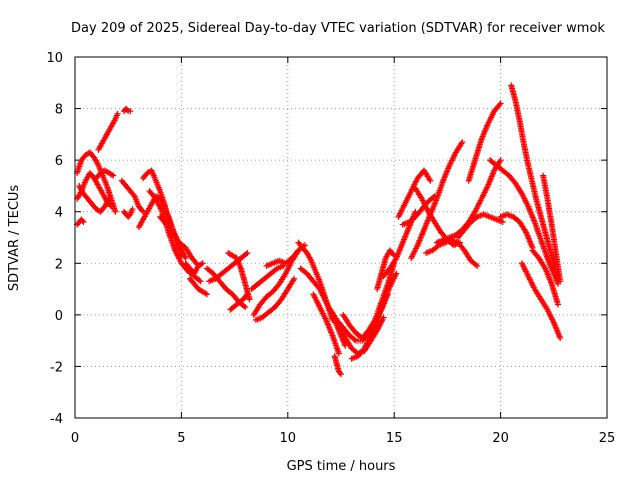 Image resolution: width=640 pixels, height=480 pixels. Describe the element at coordinates (337, 365) in the screenshot. I see `series-track-aa` at that location.